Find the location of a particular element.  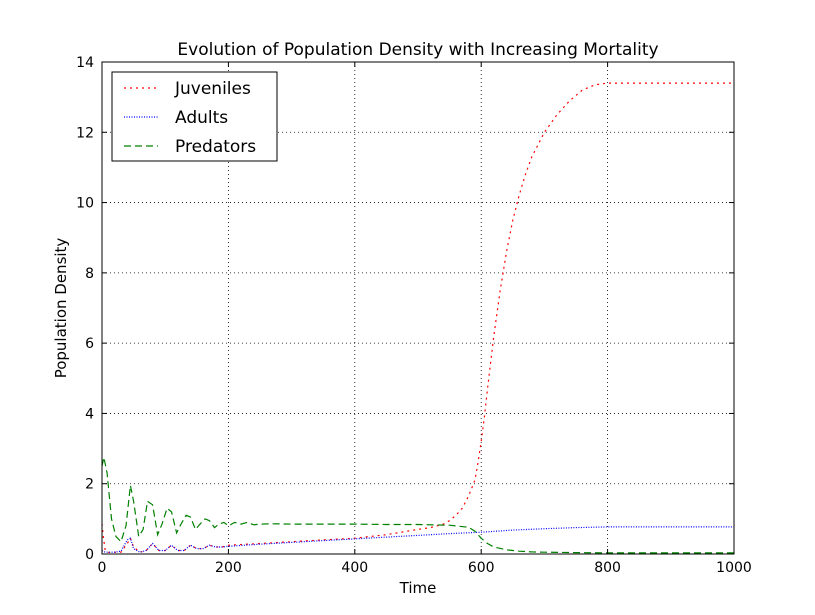

legend-label-predators: Predators is located at coordinates (215, 147).